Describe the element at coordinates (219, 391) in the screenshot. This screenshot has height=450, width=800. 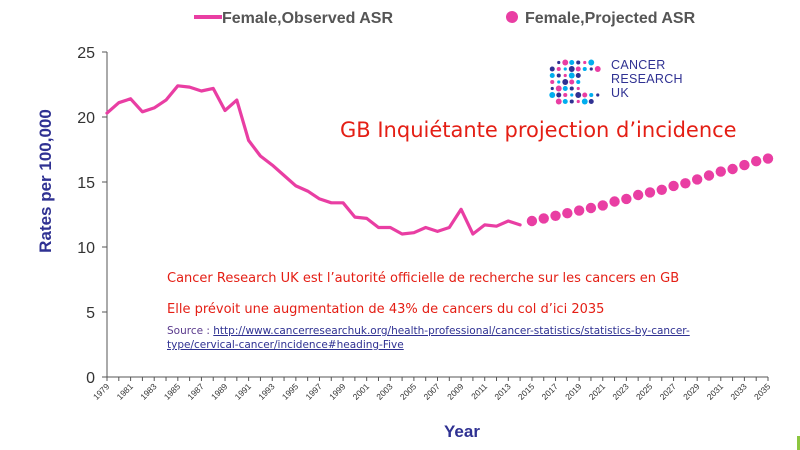
I see `x-tick-label: 1989` at that location.